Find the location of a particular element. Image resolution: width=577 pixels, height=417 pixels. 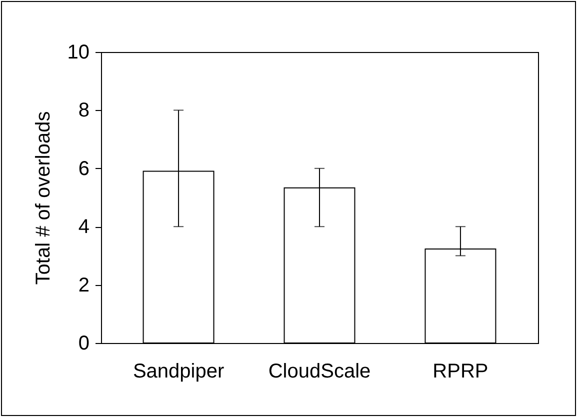

y-tick-label: 10 is located at coordinates (78, 53).